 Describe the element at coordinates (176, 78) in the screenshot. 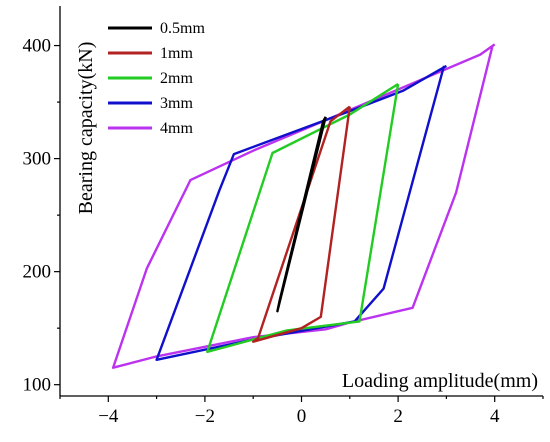

I see `legend-label: 2mm` at that location.